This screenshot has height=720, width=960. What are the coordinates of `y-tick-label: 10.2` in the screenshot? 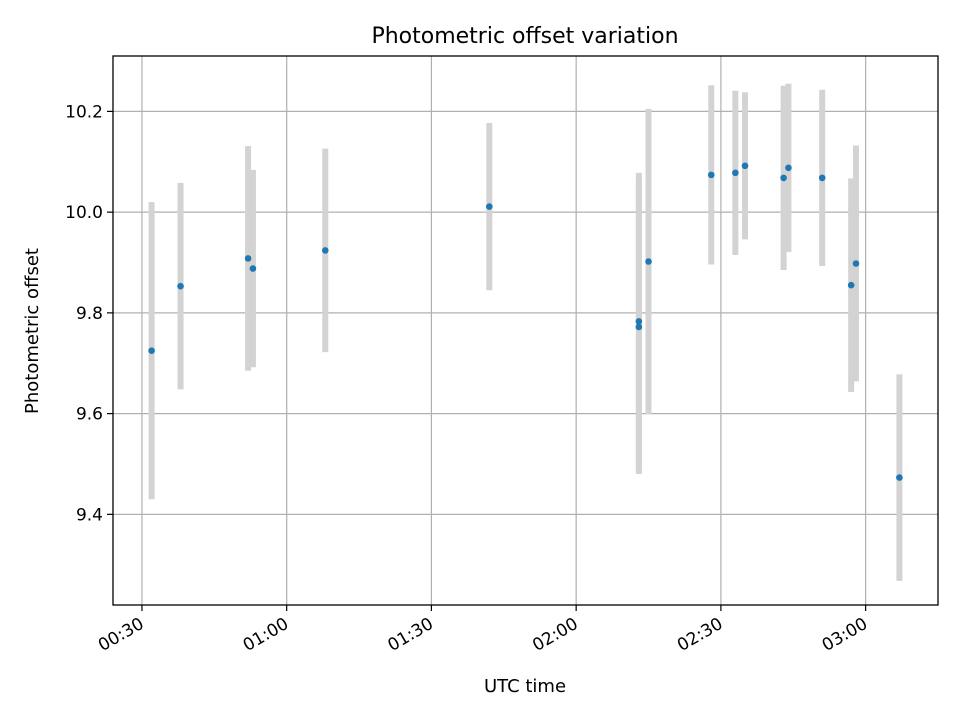 It's located at (84, 112).